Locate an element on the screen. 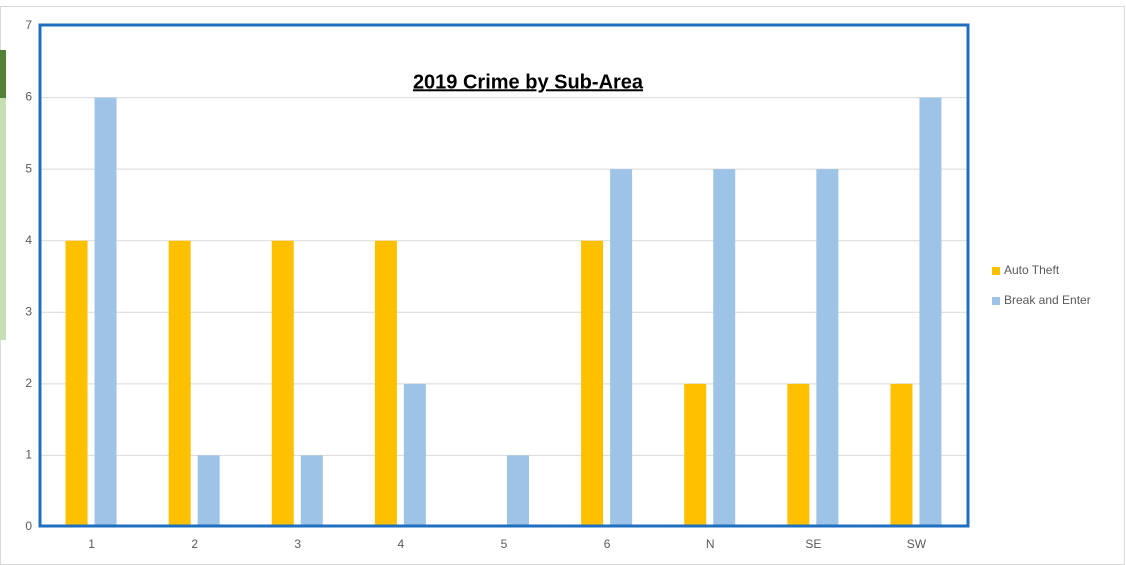 Image resolution: width=1126 pixels, height=565 pixels. y-tick-label: 6 is located at coordinates (28, 97).